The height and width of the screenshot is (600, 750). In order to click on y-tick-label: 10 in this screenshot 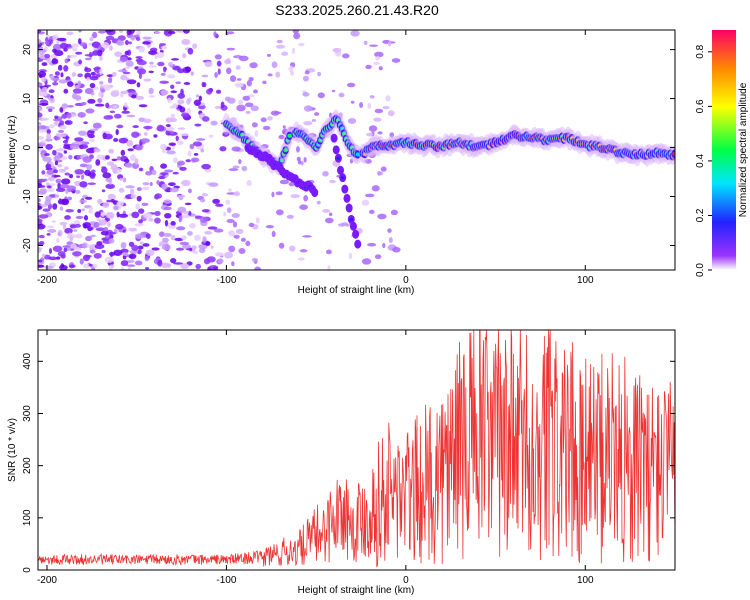, I will do `click(27, 99)`.